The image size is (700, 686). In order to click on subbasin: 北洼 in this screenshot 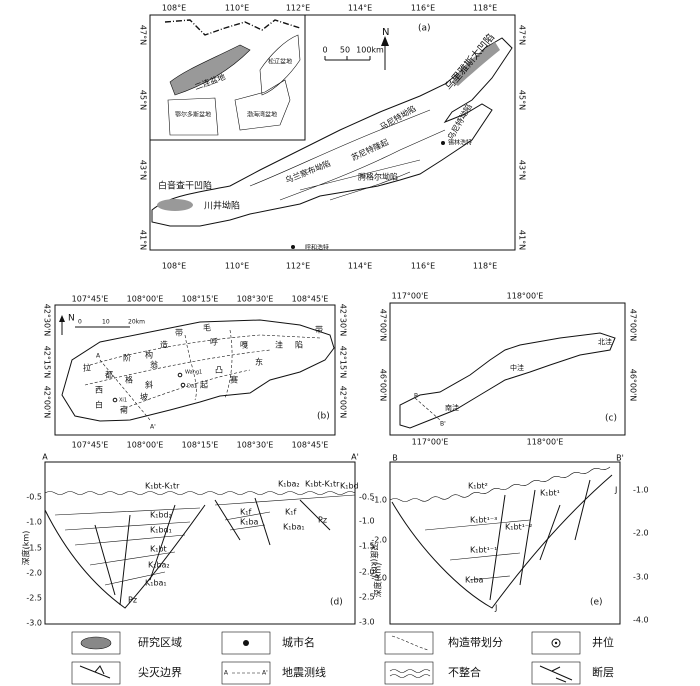, I will do `click(605, 341)`.